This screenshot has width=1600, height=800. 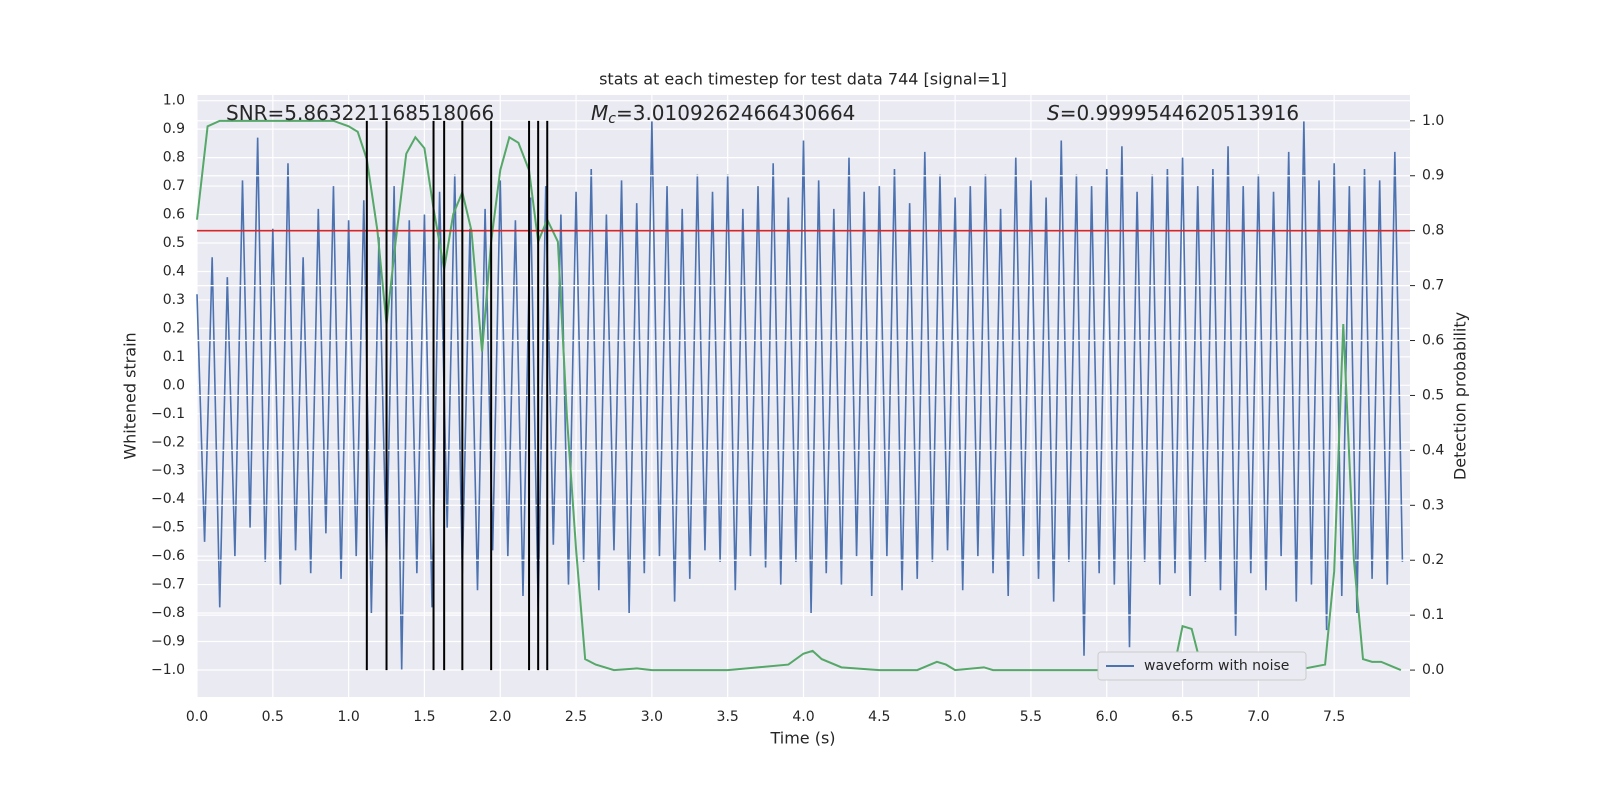 I want to click on y-tick-label: −1.0, so click(x=168, y=670).